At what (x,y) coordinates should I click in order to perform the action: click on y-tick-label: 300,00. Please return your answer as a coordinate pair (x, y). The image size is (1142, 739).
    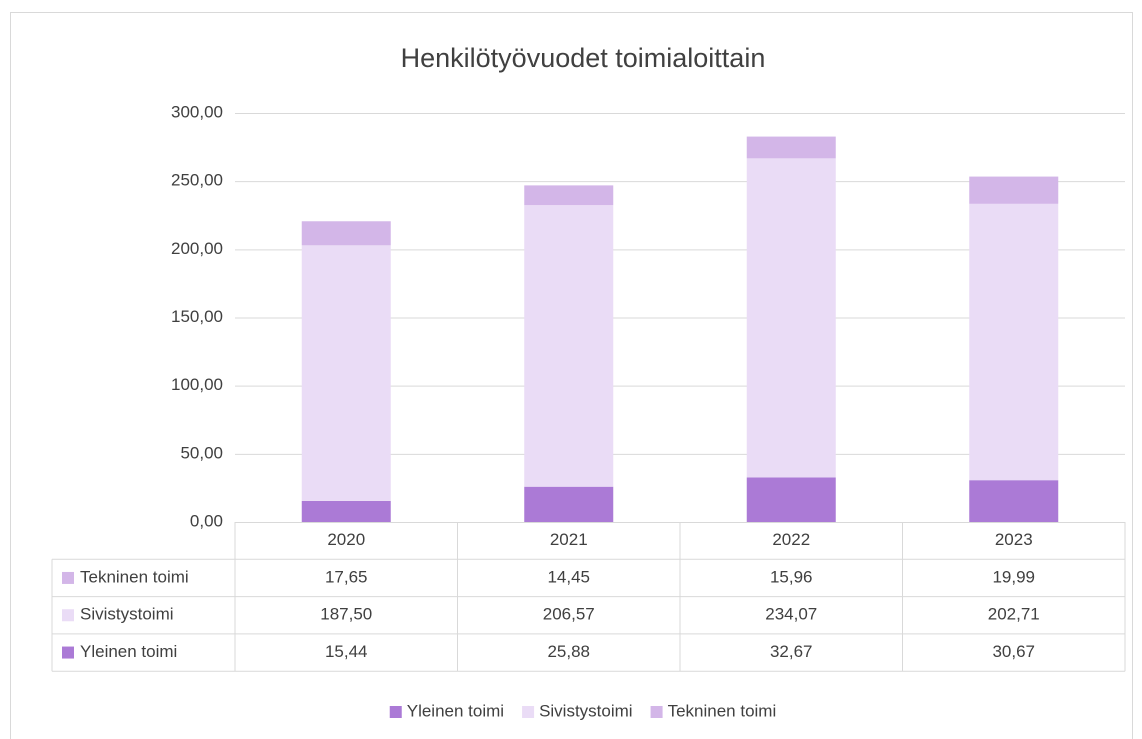
    Looking at the image, I should click on (197, 111).